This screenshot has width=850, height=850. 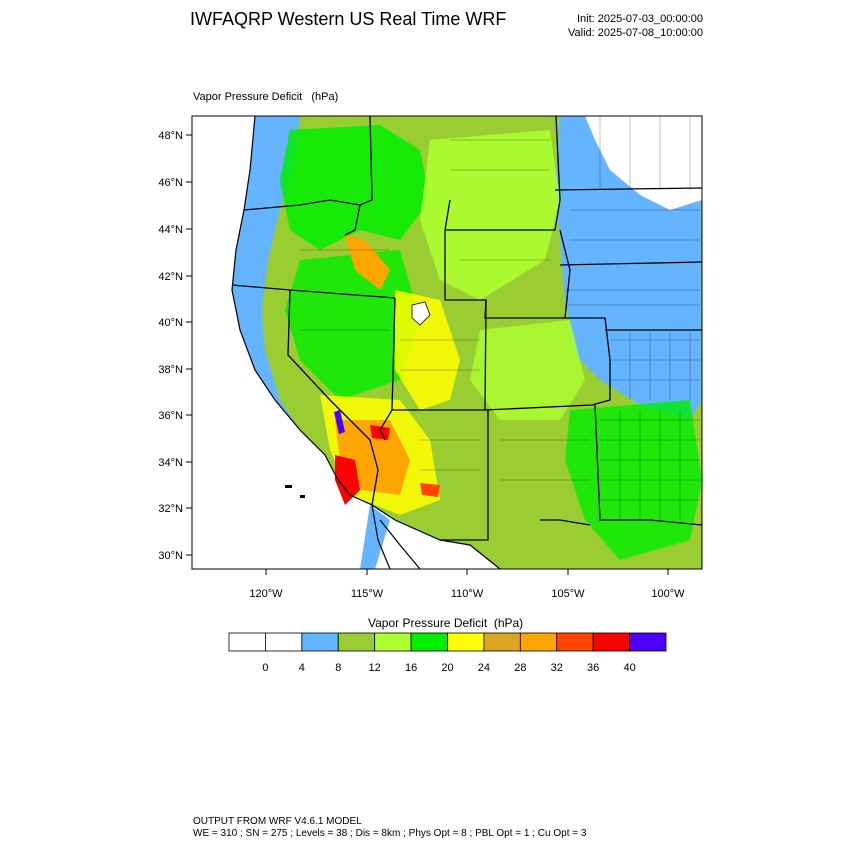 What do you see at coordinates (446, 623) in the screenshot?
I see `colorbar-title: Vapor Pressure Deficit (hPa)` at bounding box center [446, 623].